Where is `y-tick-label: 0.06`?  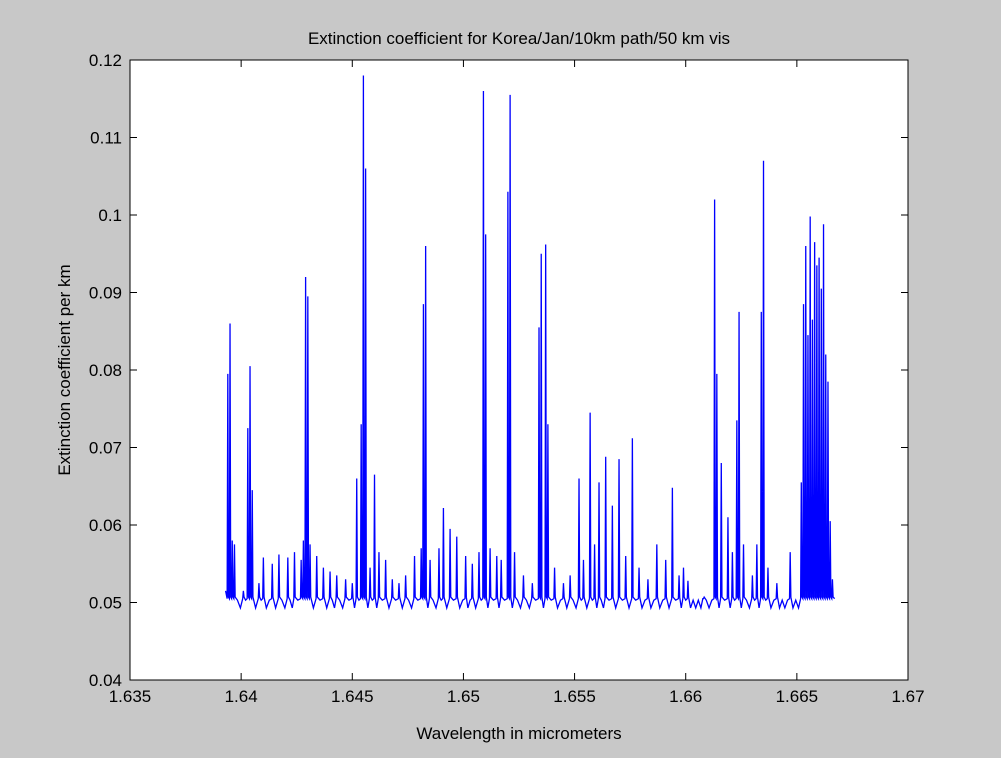
y-tick-label: 0.06 is located at coordinates (105, 525).